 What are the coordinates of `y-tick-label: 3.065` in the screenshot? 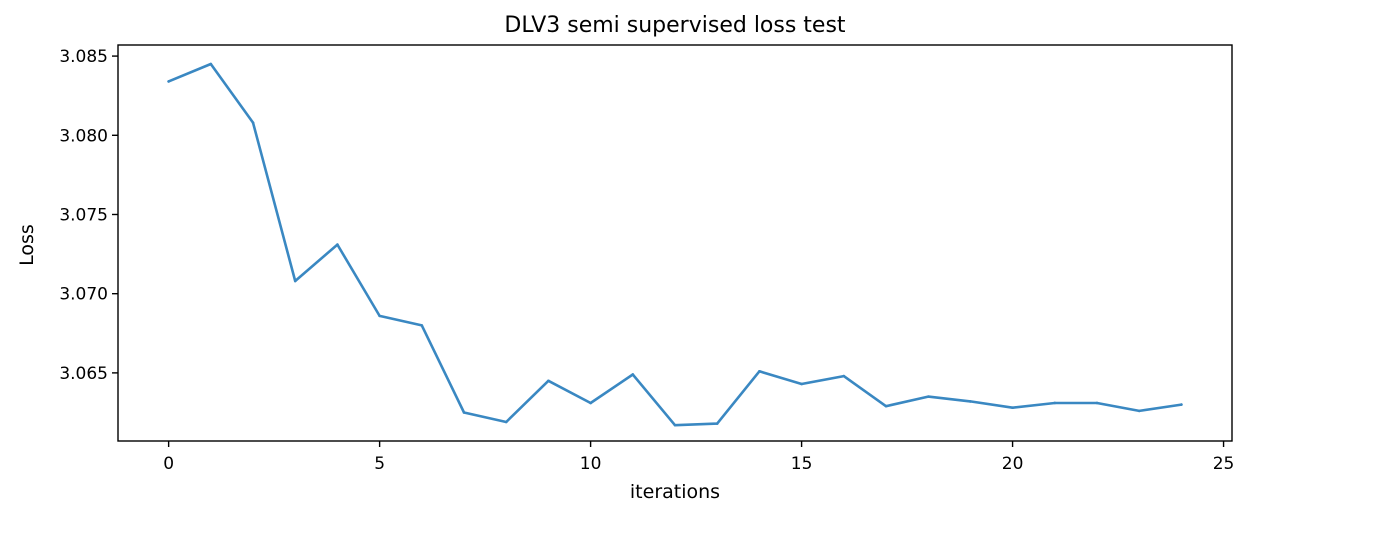 It's located at (83, 374).